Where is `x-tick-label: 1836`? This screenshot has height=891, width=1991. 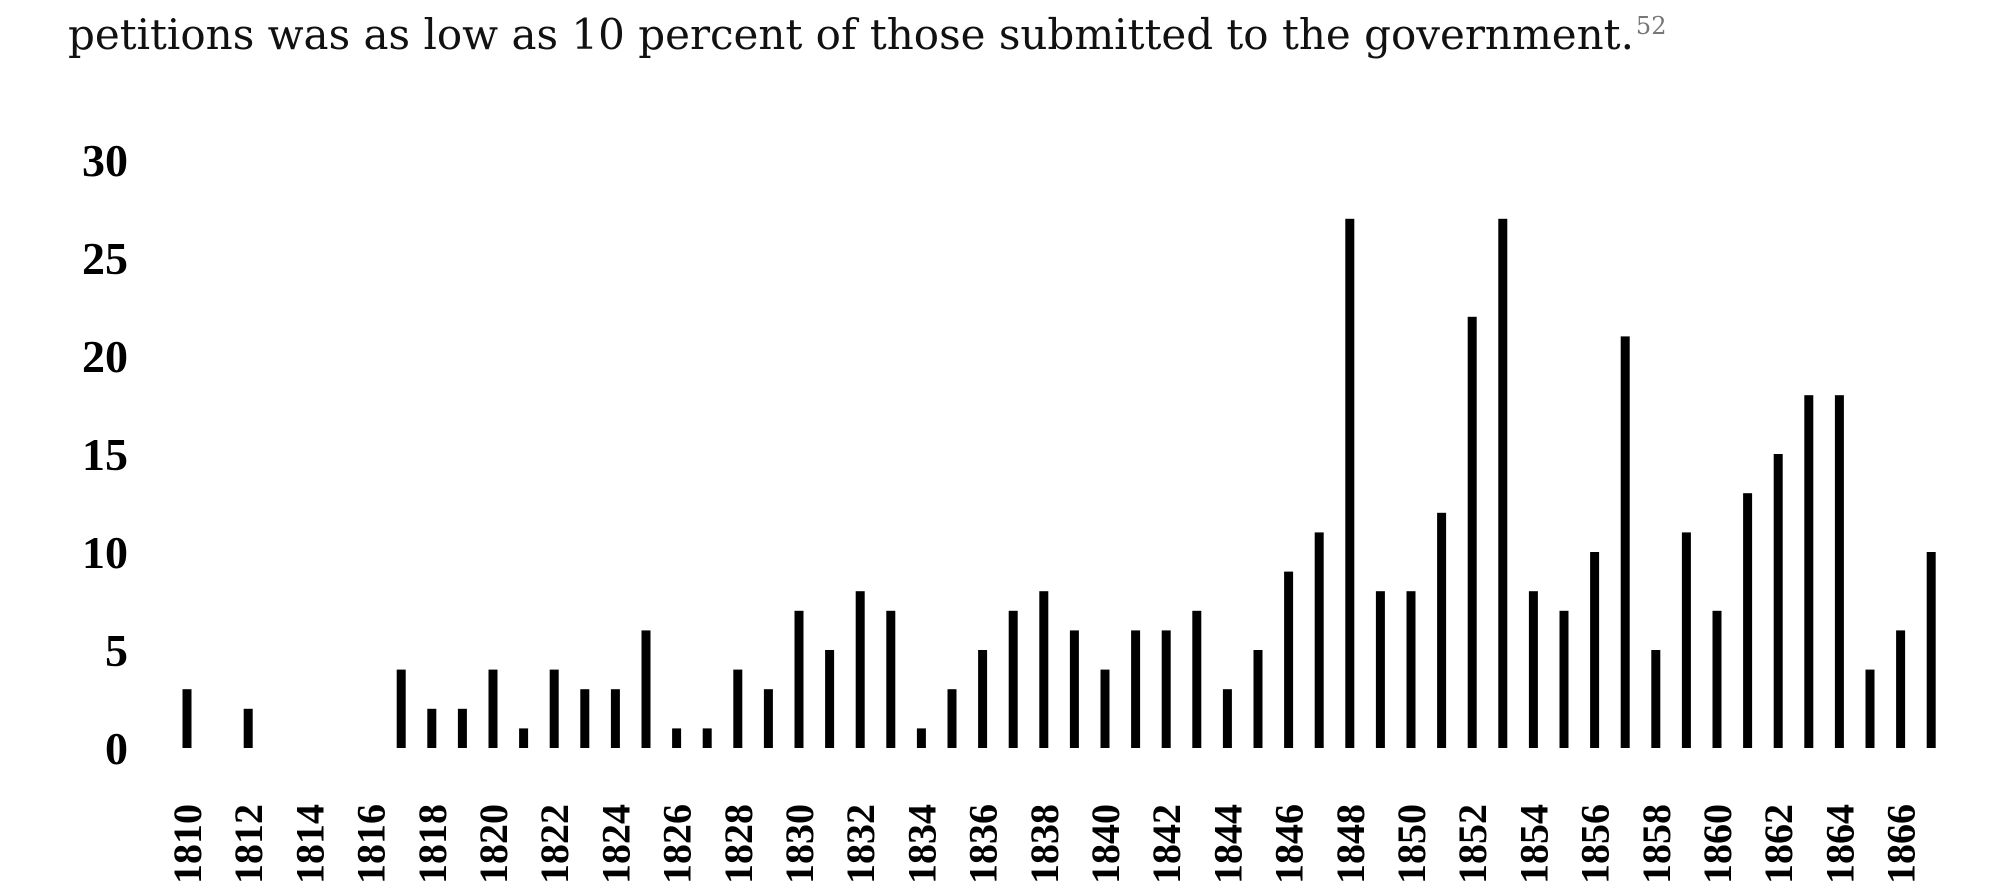
x-tick-label: 1836 is located at coordinates (983, 844).